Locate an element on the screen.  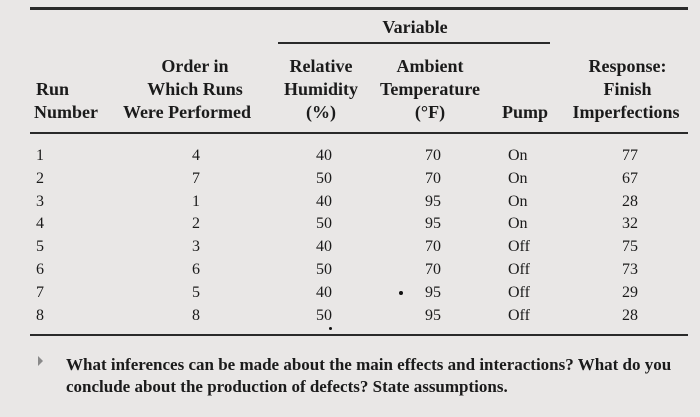
cell-response: 29 is located at coordinates (630, 292).